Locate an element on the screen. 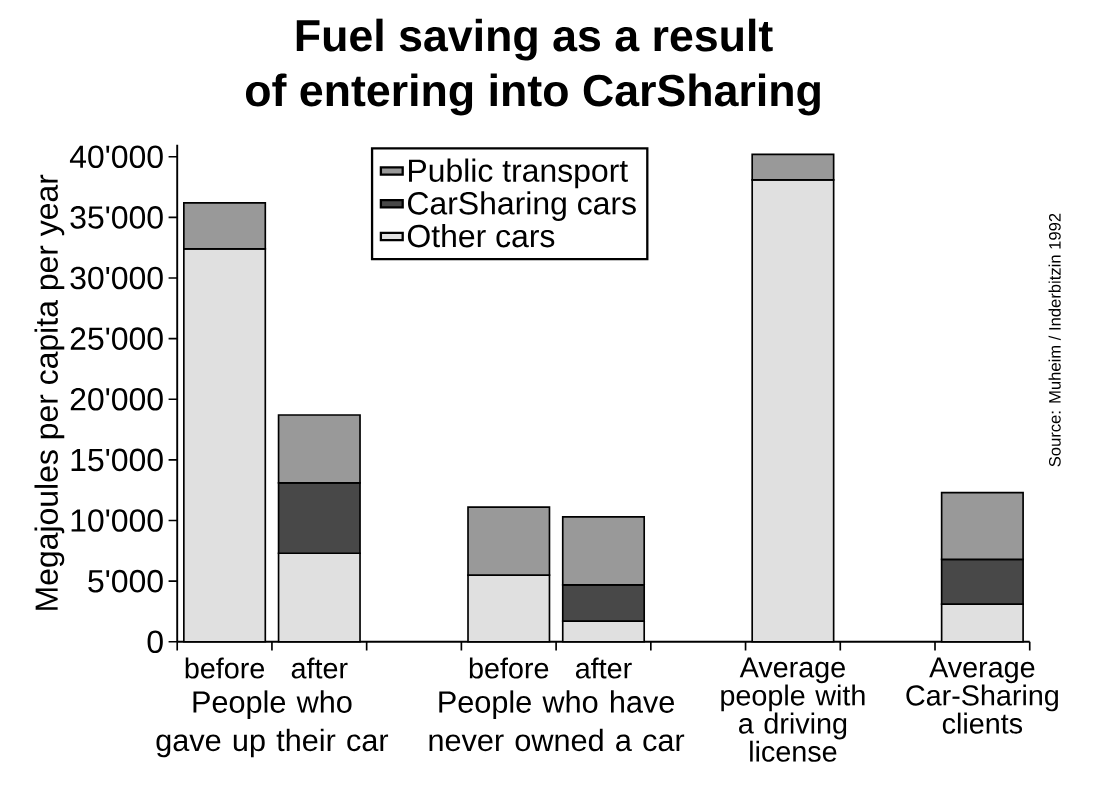 This screenshot has width=1113, height=785. chart-title: Fuel saving as a result of entering into CarSharing is located at coordinates (532, 67).